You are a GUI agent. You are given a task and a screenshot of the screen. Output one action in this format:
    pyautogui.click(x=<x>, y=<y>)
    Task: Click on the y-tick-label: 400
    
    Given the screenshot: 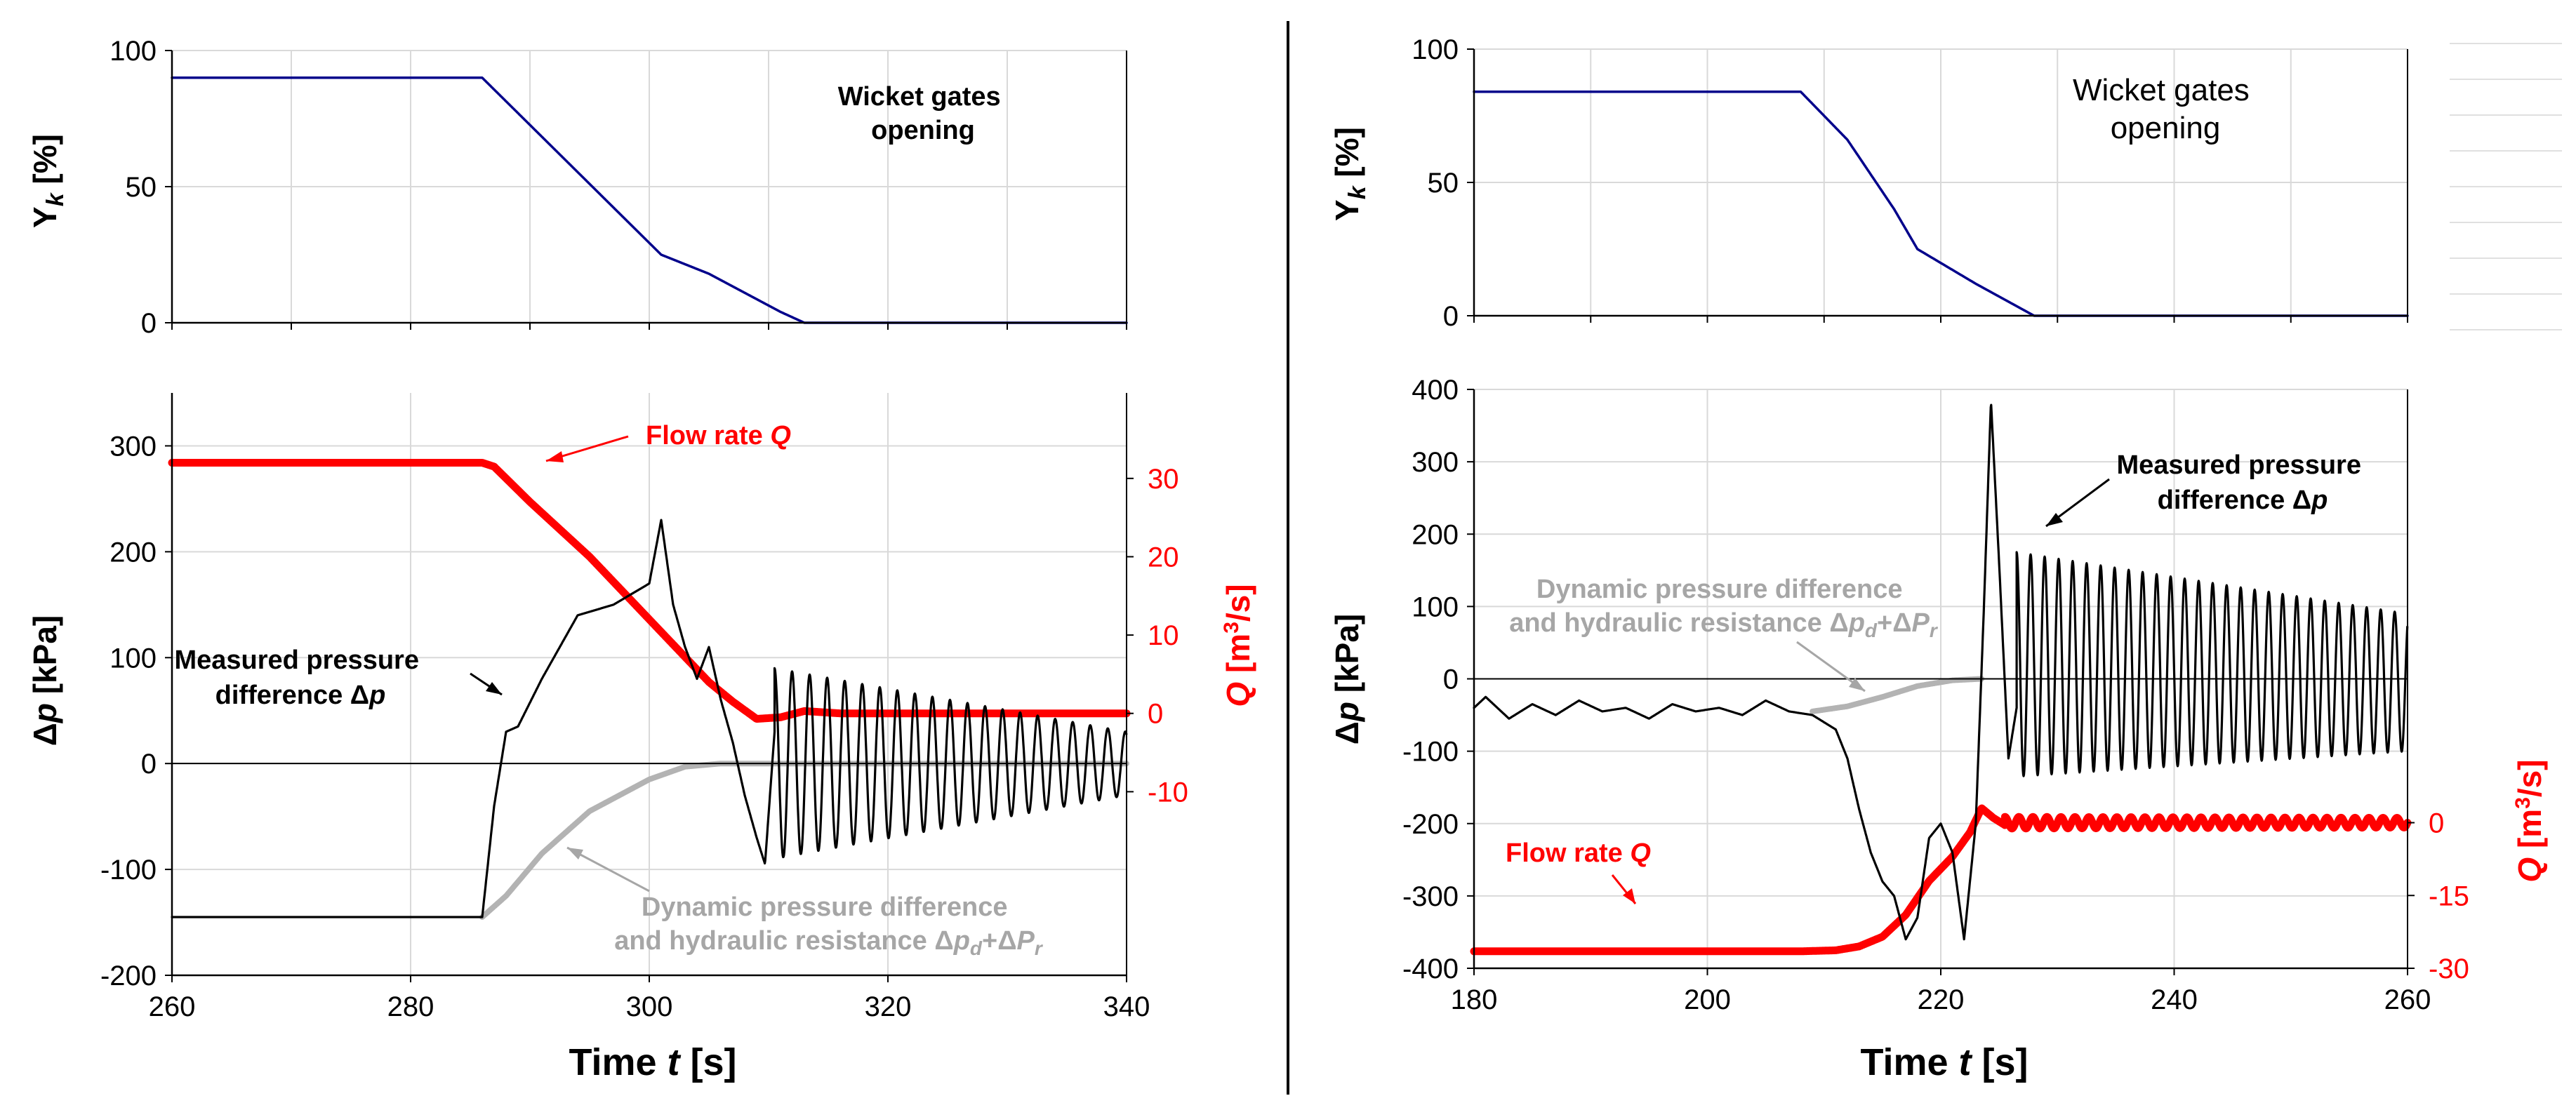 What is the action you would take?
    pyautogui.click(x=1436, y=390)
    